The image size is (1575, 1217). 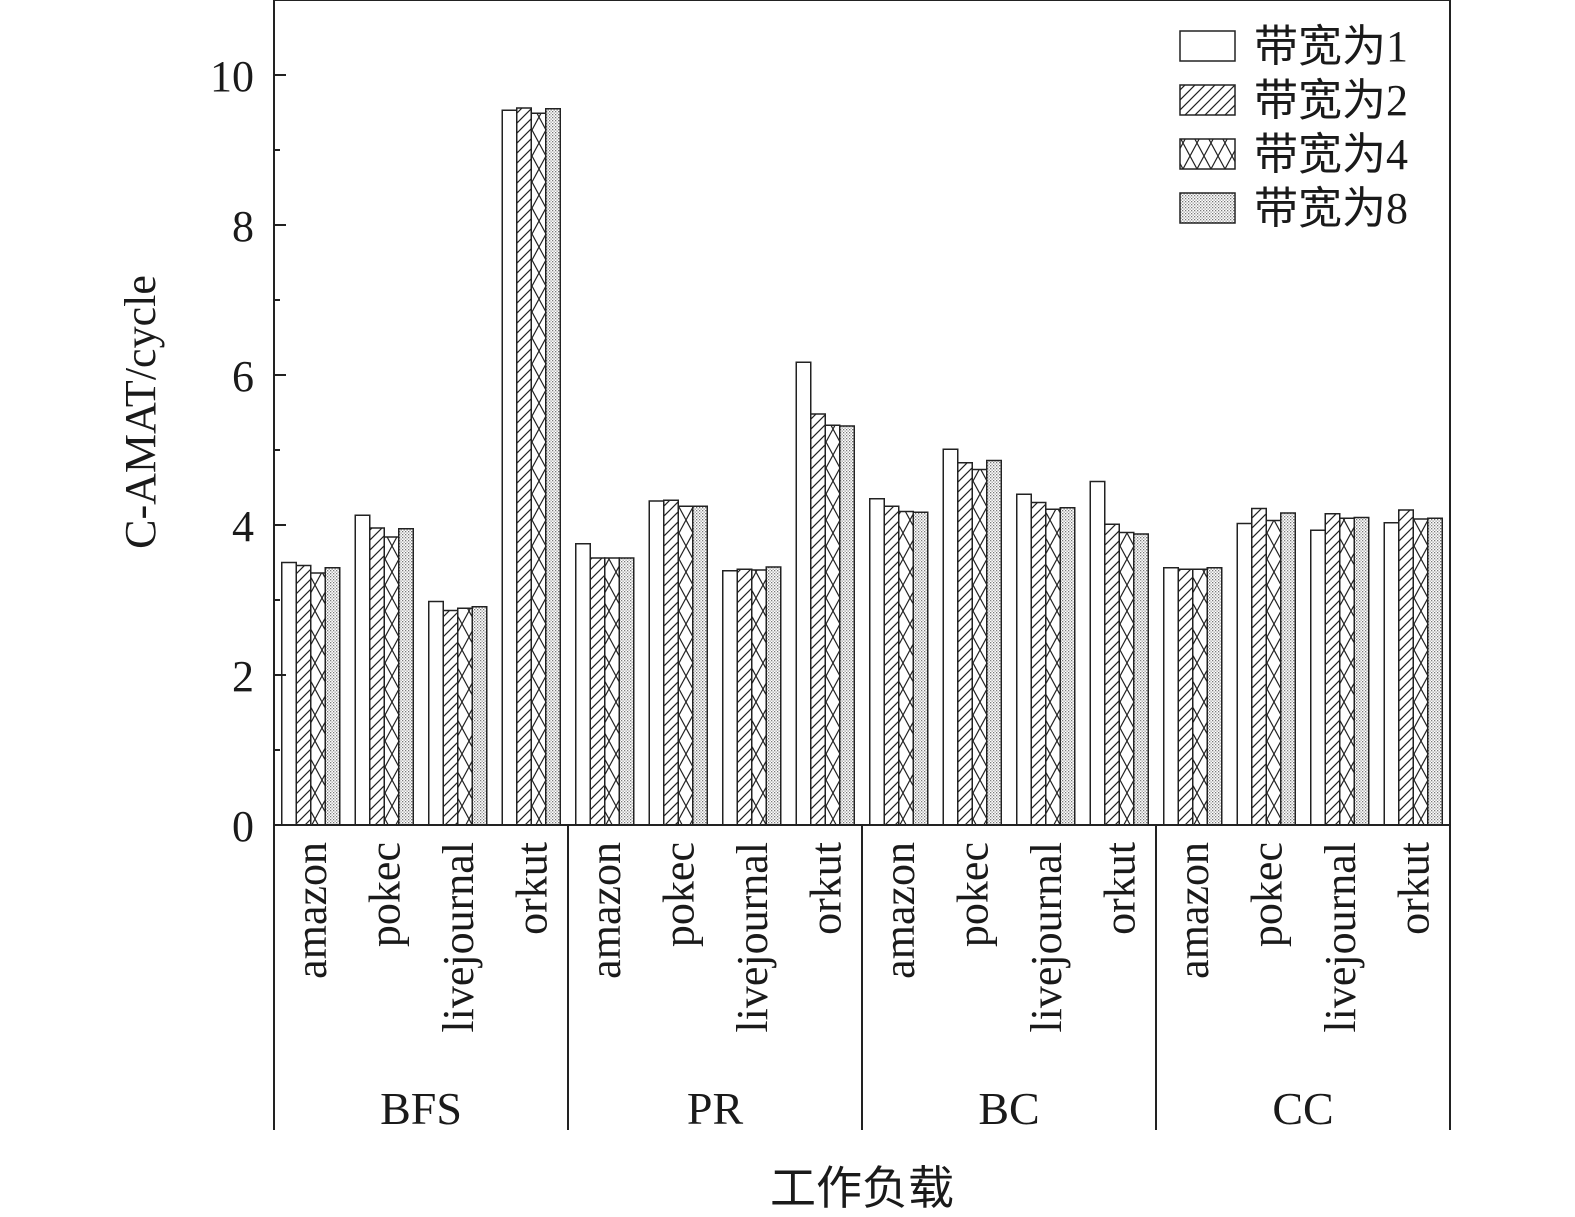 What do you see at coordinates (232, 76) in the screenshot?
I see `y-tick-label: 10` at bounding box center [232, 76].